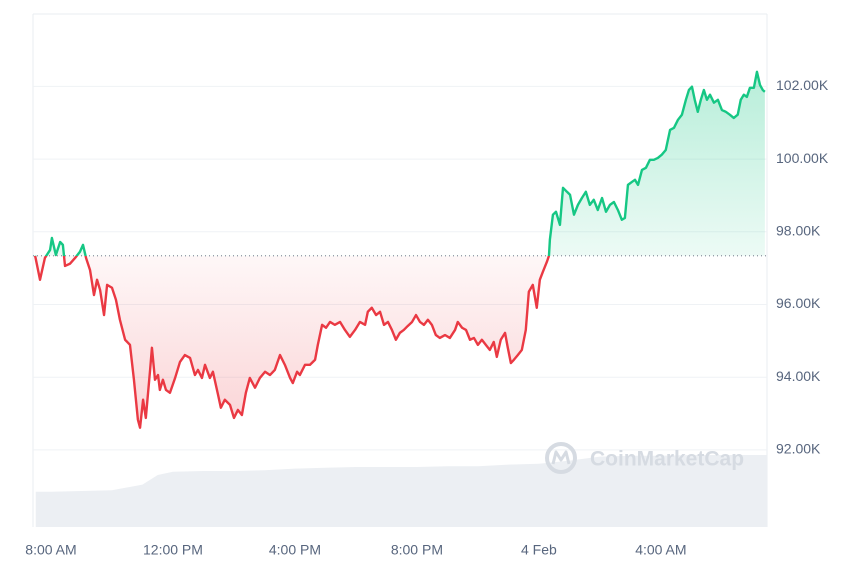 This screenshot has width=860, height=573. What do you see at coordinates (798, 376) in the screenshot?
I see `y-tick-label: 94.00K` at bounding box center [798, 376].